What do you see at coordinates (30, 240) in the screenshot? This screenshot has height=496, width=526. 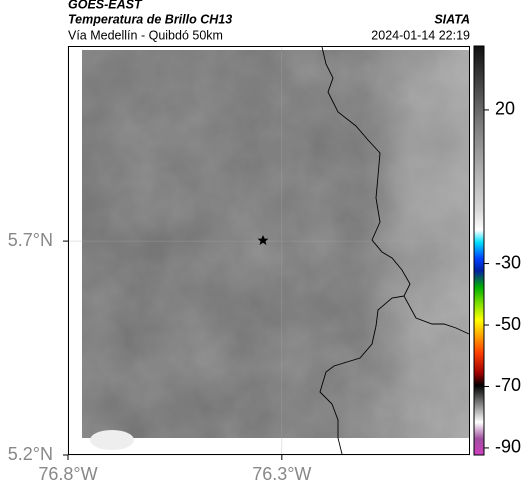 I see `lat-tick-label: 5.7°N` at bounding box center [30, 240].